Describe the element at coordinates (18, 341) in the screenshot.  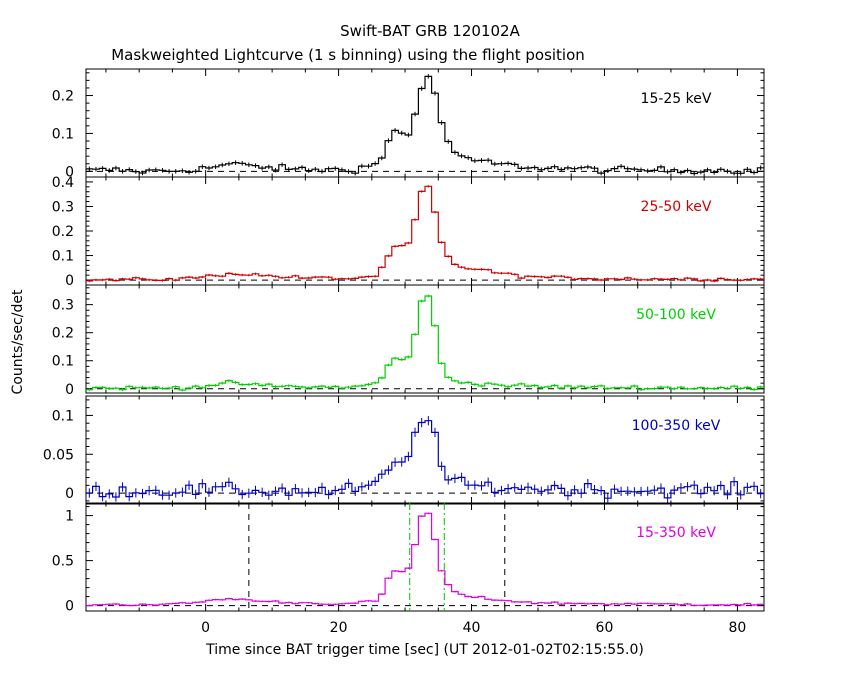
I see `y-axis-label: Counts/sec/det` at that location.